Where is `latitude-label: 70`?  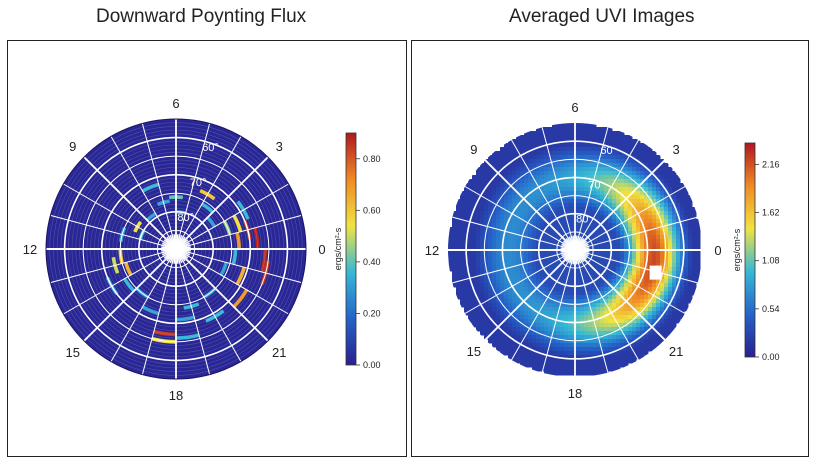
latitude-label: 70 is located at coordinates (594, 185).